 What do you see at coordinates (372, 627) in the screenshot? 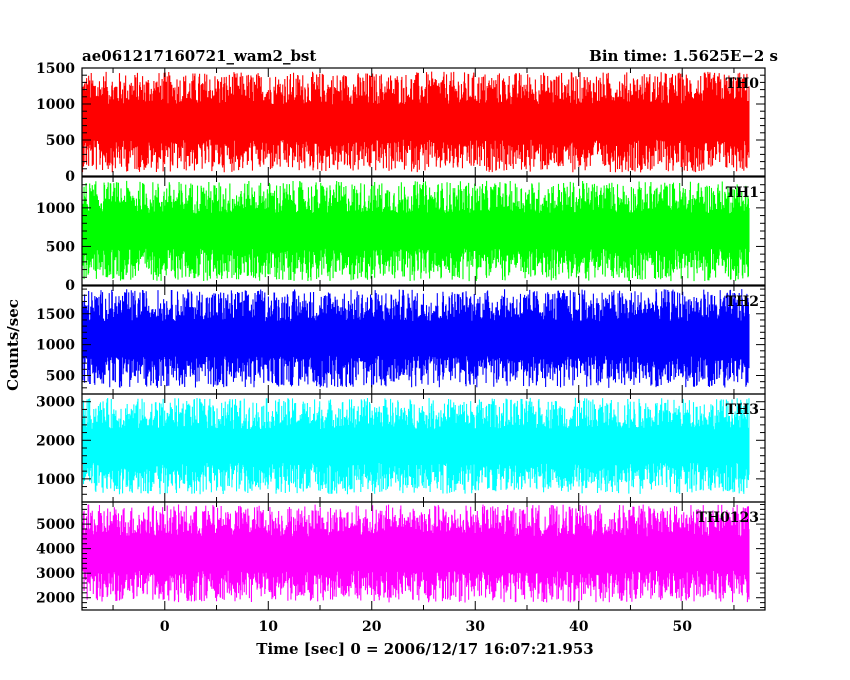
I see `x-tick-label: 20` at bounding box center [372, 627].